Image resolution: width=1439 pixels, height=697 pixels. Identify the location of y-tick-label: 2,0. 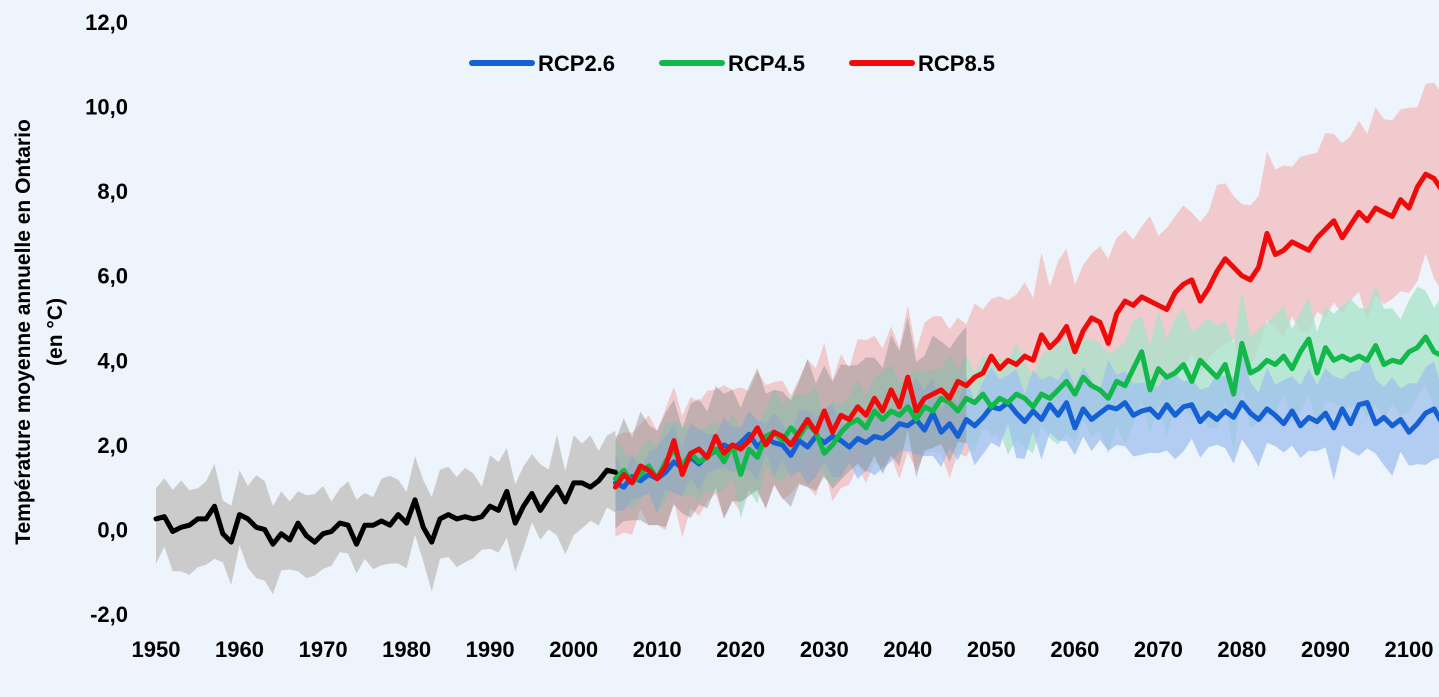
(112, 445).